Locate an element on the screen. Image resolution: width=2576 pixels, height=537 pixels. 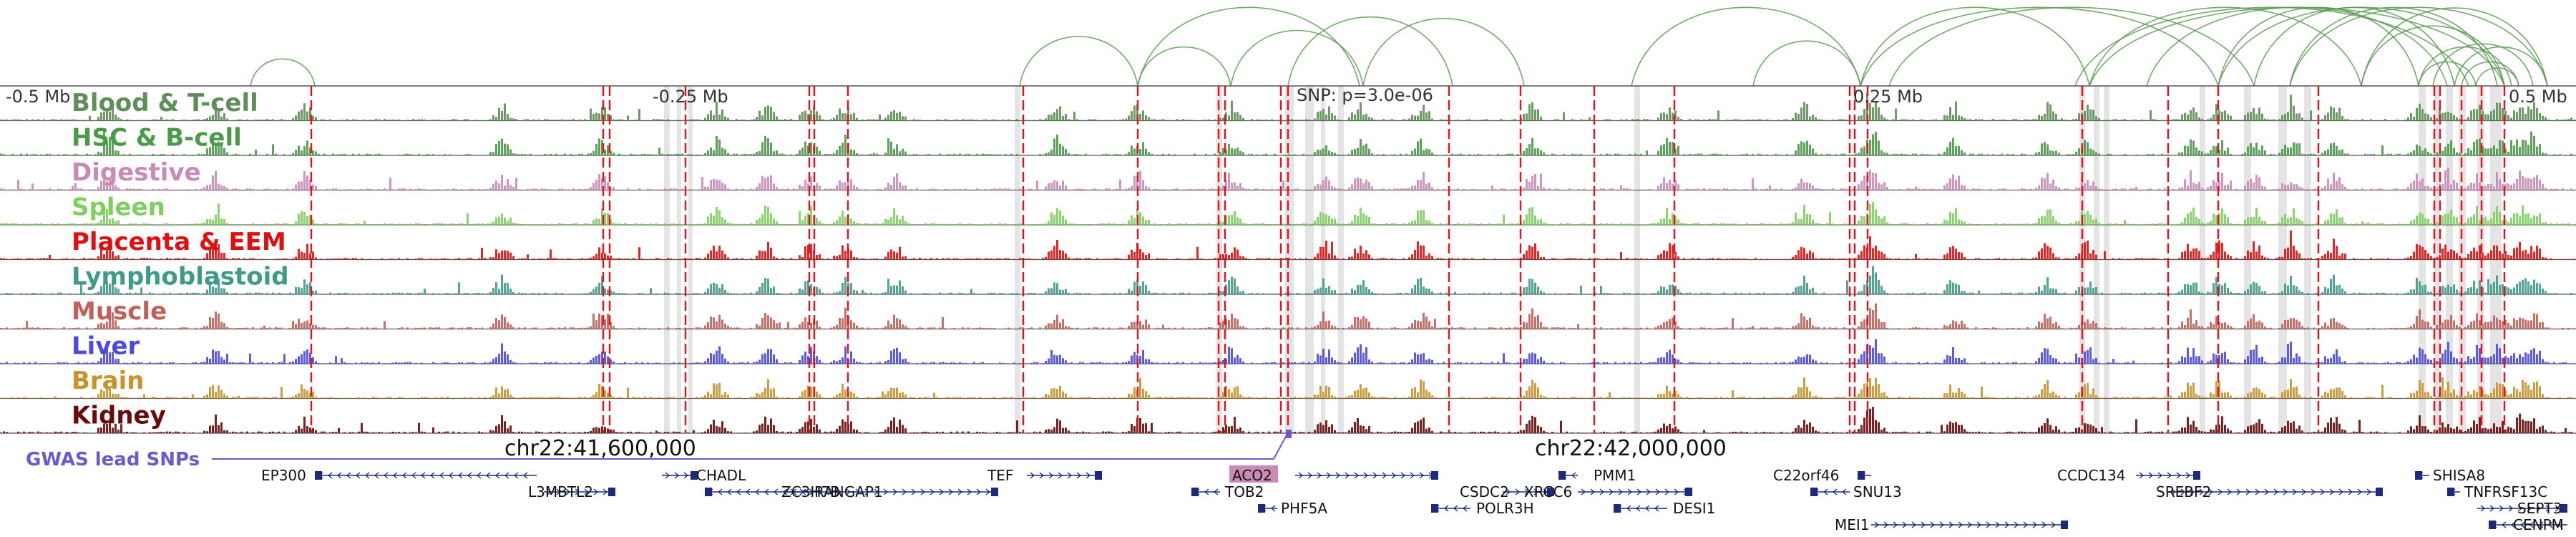
track-label: Brain is located at coordinates (108, 381).